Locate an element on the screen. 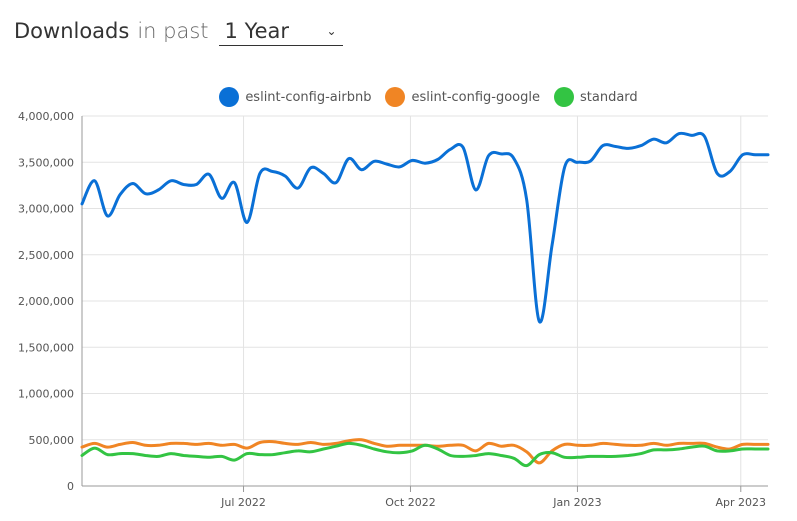 The width and height of the screenshot is (797, 521). x-tick-label: Oct 2022 is located at coordinates (410, 502).